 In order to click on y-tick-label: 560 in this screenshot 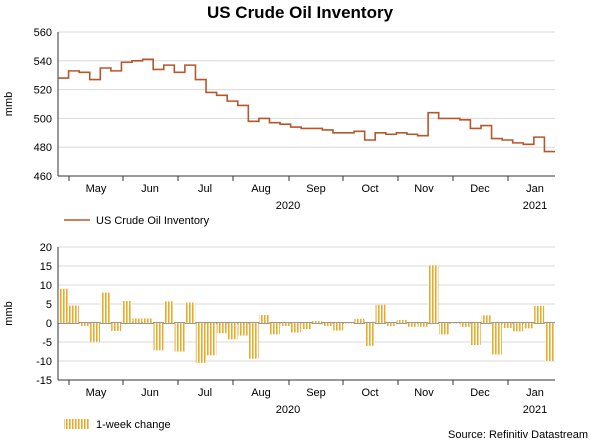, I will do `click(43, 33)`.